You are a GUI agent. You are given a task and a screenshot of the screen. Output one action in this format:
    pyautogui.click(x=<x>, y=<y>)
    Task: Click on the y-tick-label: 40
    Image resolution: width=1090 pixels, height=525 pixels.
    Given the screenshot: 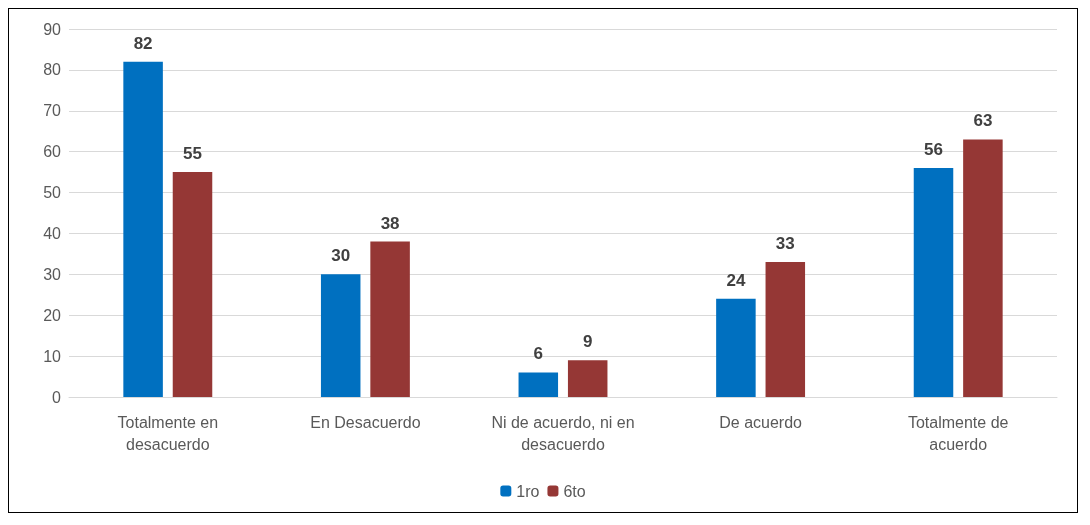 What is the action you would take?
    pyautogui.click(x=52, y=233)
    